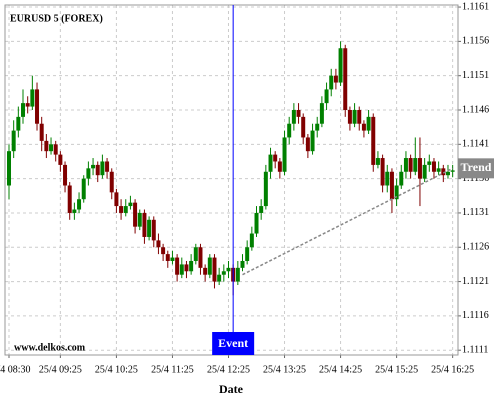  Describe the element at coordinates (15, 369) in the screenshot. I see `x-tick-label: 25/4 08:30` at that location.